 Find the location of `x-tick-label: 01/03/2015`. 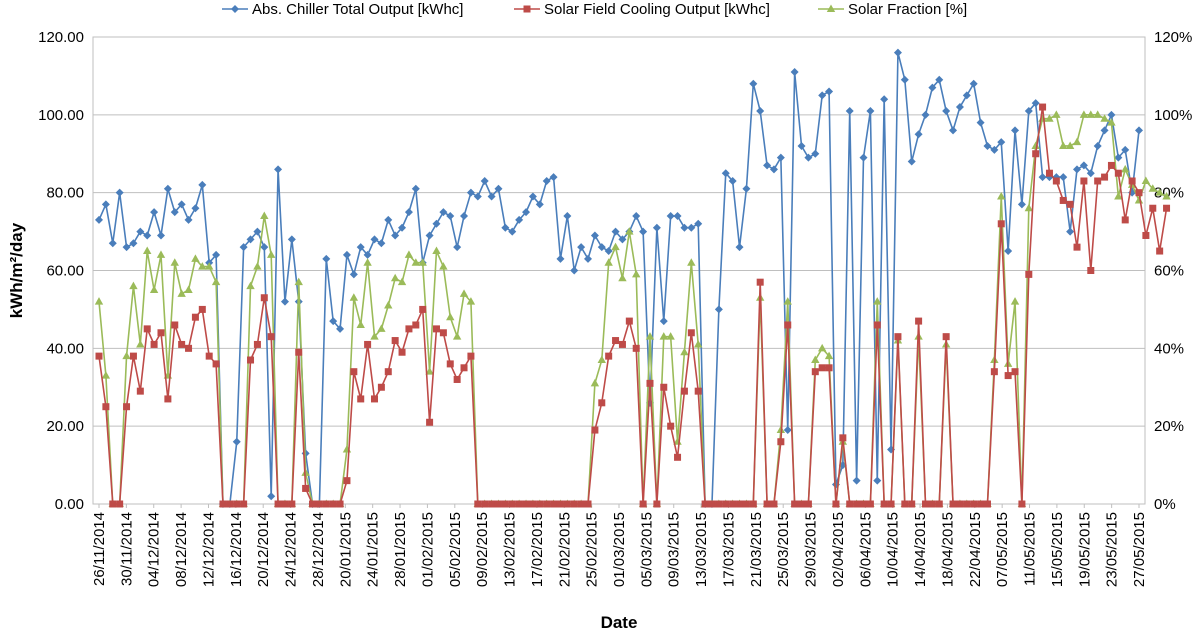

x-tick-label: 01/03/2015 is located at coordinates (619, 549).